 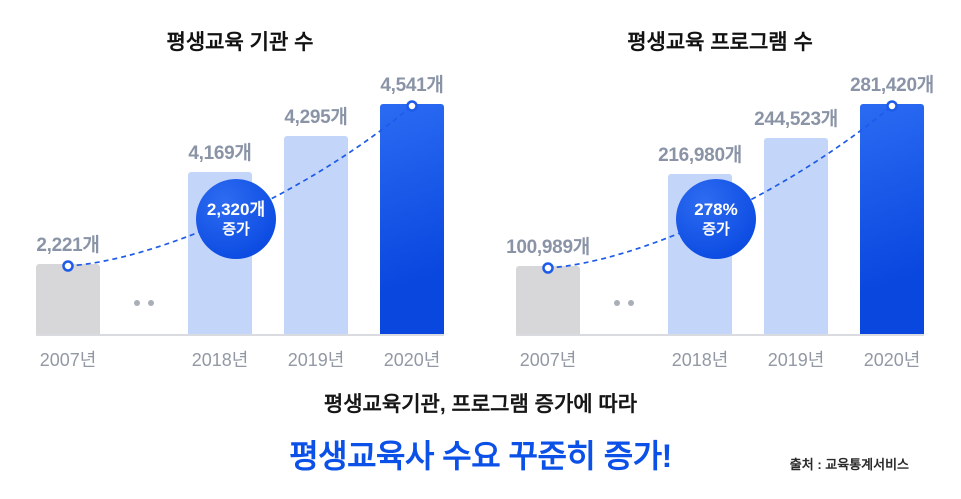 I want to click on bar-column-2019: 244,523개, so click(x=796, y=219).